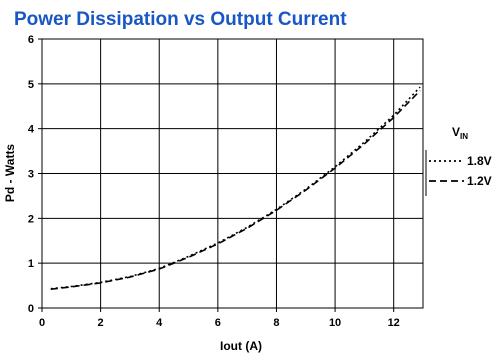  I want to click on x-tick-label: 4, so click(159, 323).